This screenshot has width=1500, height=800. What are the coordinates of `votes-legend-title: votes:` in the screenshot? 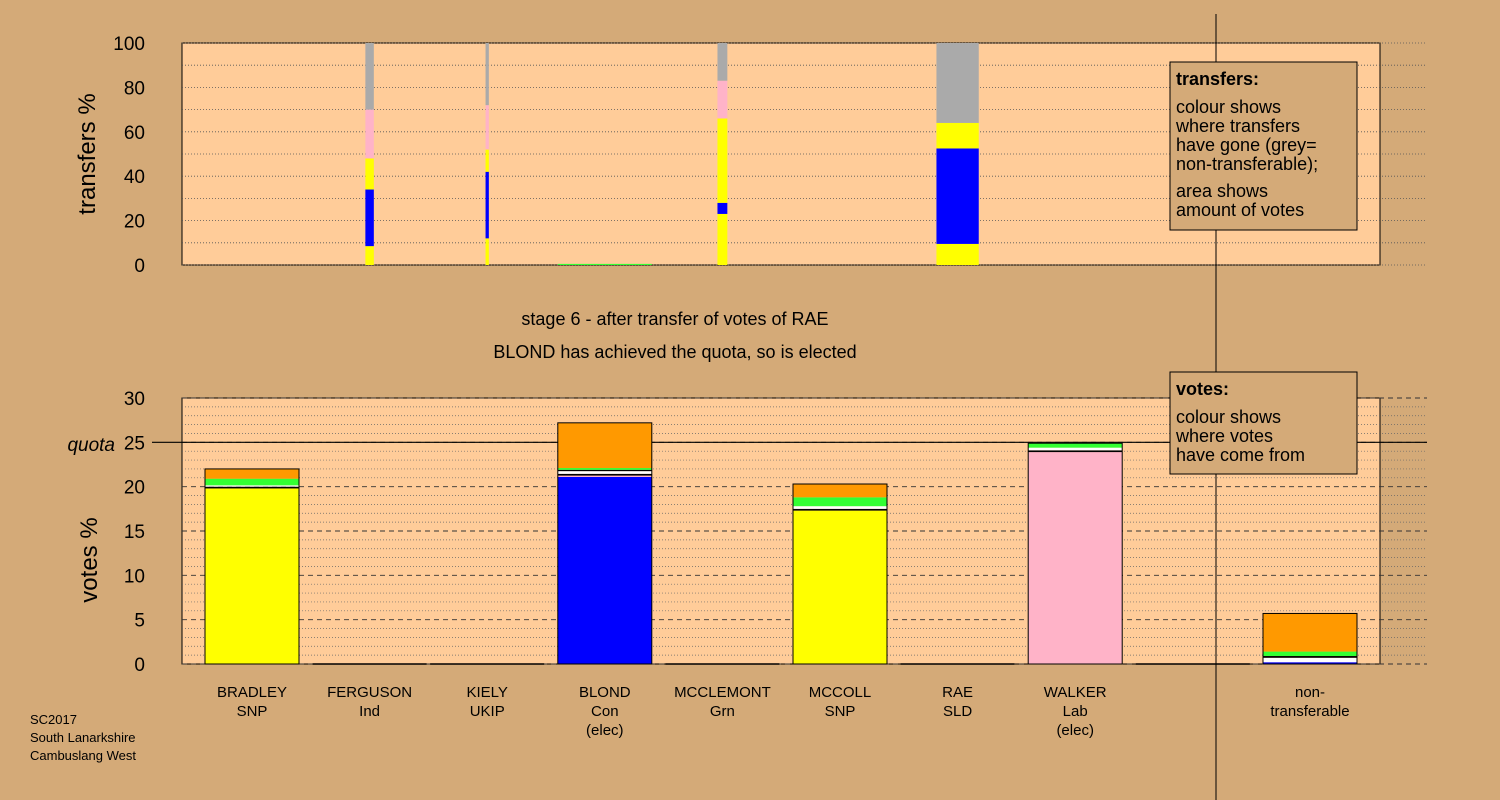 It's located at (1202, 389).